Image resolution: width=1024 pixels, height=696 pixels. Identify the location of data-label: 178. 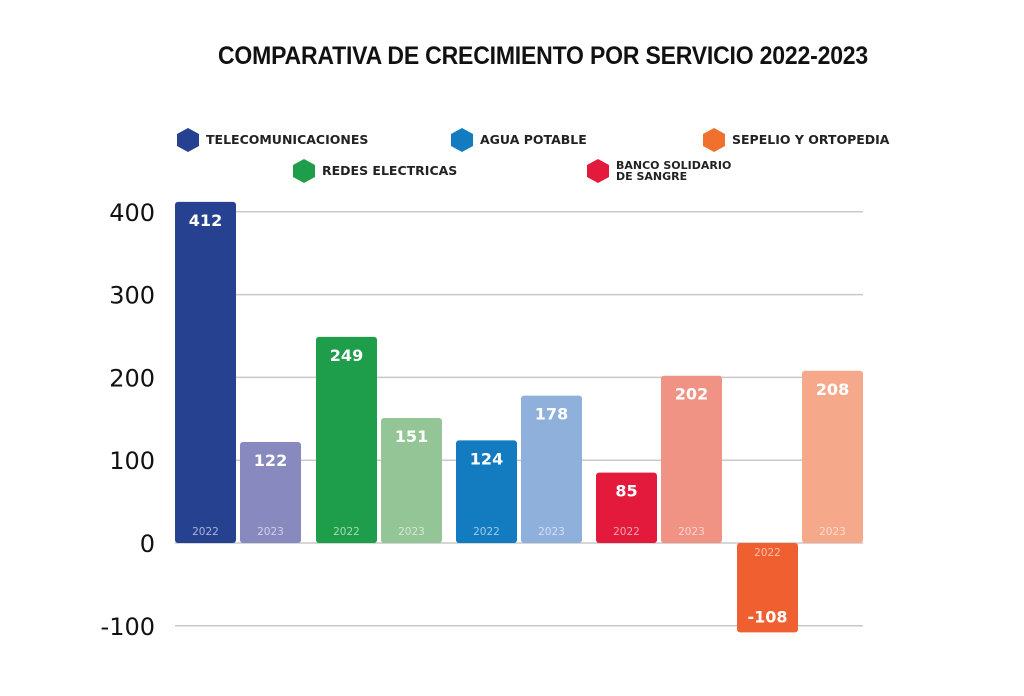
(551, 414).